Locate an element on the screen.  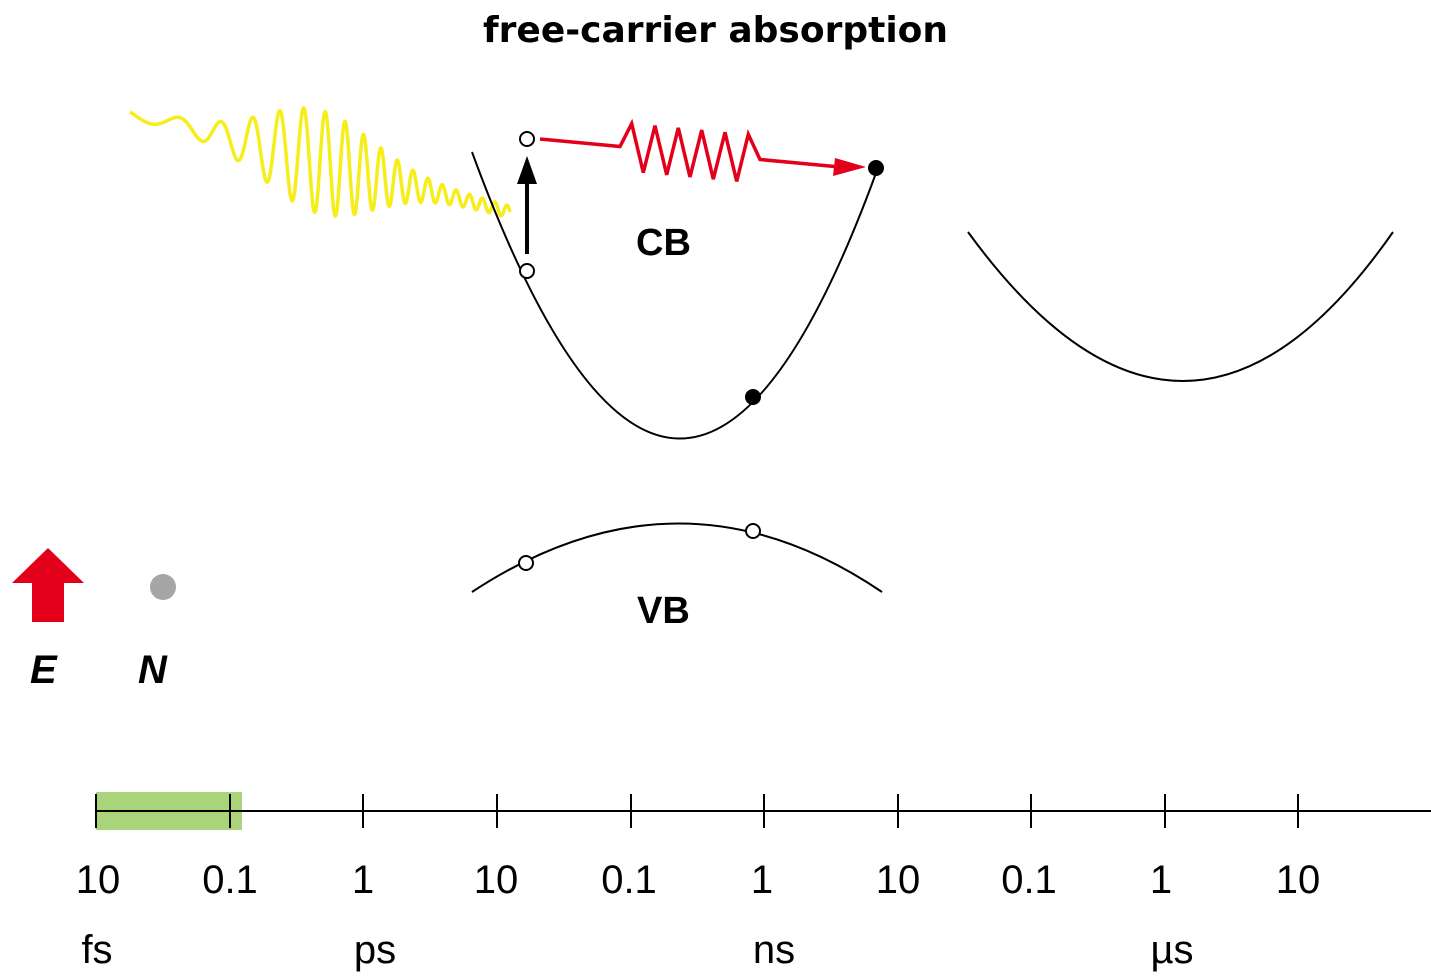
phonon-arrow-head is located at coordinates (849, 167).